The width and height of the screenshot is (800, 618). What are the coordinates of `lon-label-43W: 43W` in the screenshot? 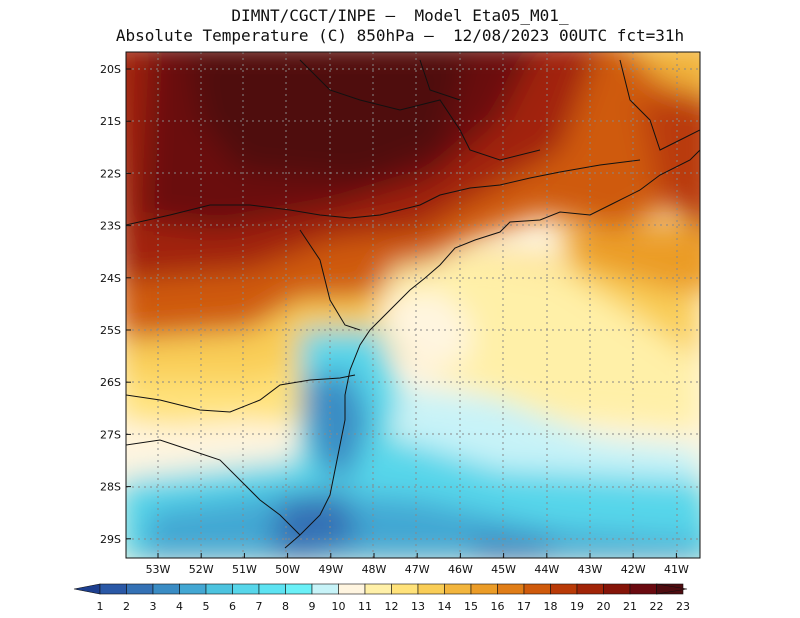 It's located at (590, 569).